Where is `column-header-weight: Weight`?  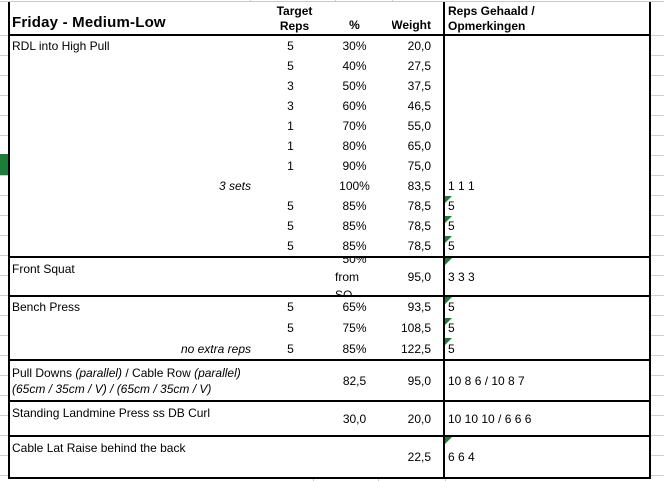
column-header-weight: Weight is located at coordinates (417, 18).